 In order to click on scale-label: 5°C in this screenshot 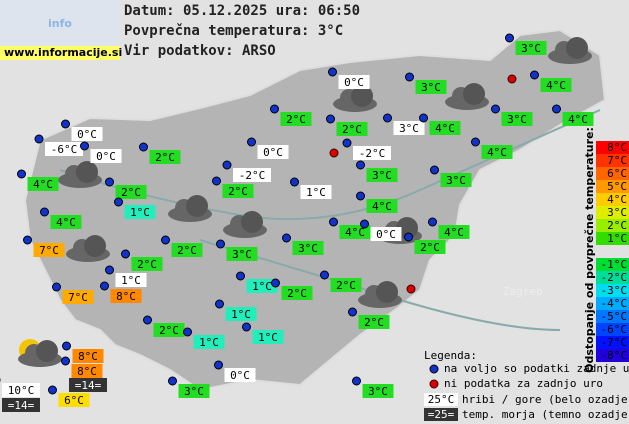, I will do `click(617, 186)`.